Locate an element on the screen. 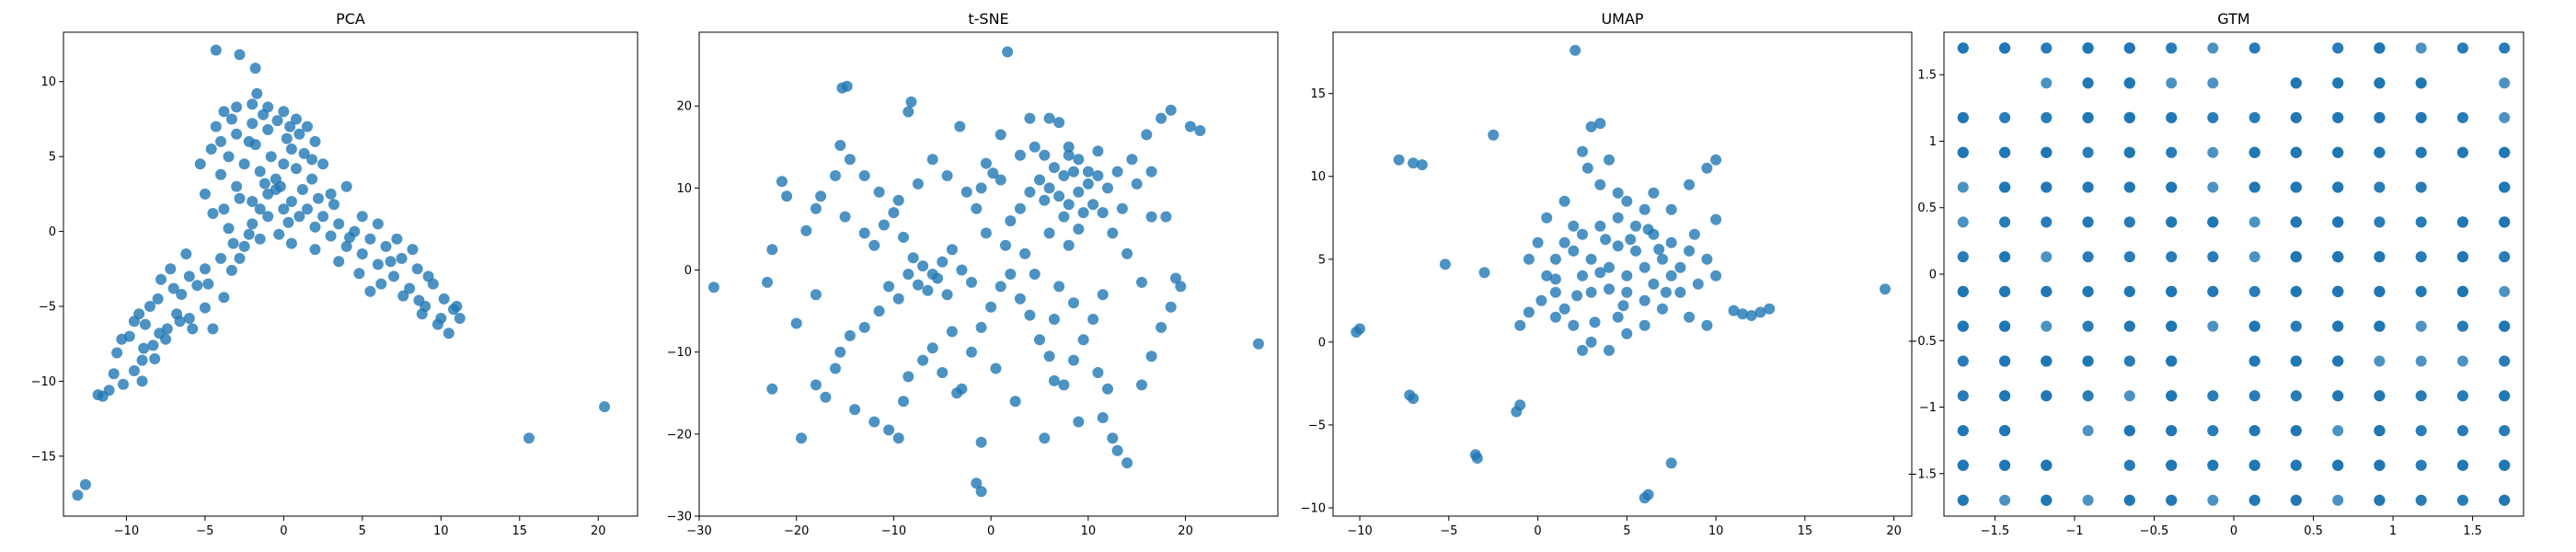 This screenshot has width=2576, height=552. gtm-xtick-label: 1.5 is located at coordinates (2472, 531).